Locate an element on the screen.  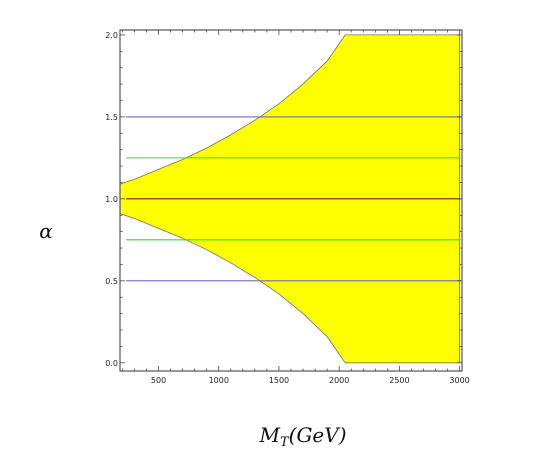
x-axis-label: MT(GeV) is located at coordinates (302, 436).